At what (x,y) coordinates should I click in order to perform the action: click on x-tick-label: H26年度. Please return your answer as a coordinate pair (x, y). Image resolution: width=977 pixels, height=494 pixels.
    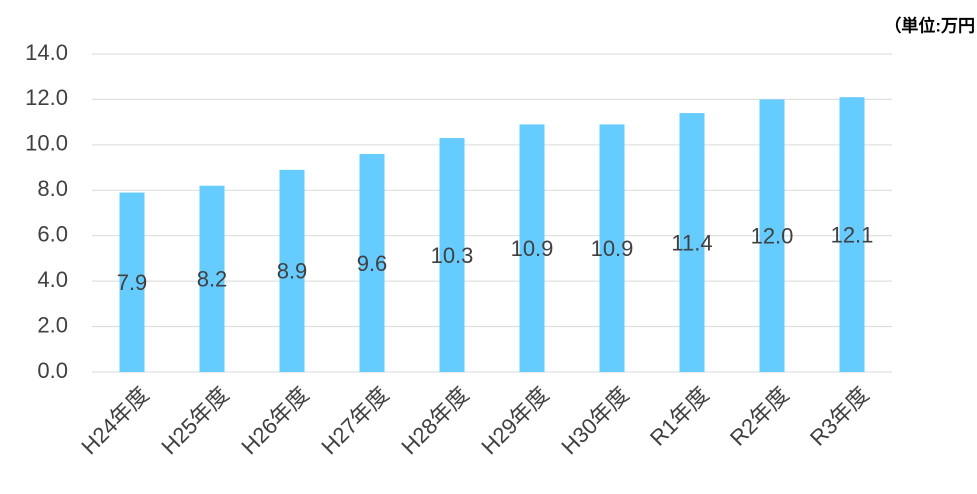
    Looking at the image, I should click on (274, 420).